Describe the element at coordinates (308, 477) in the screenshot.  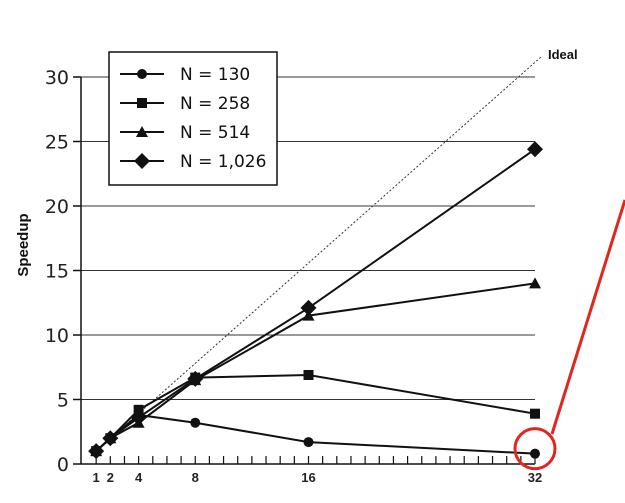
I see `x-tick-label-16: 16` at that location.